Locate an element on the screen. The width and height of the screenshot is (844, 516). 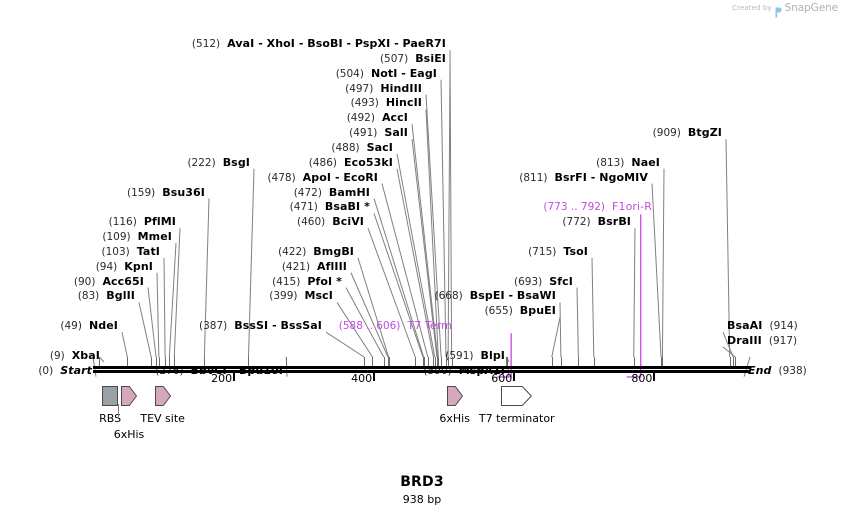
enzyme-name: BsaBI * is located at coordinates (347, 207).